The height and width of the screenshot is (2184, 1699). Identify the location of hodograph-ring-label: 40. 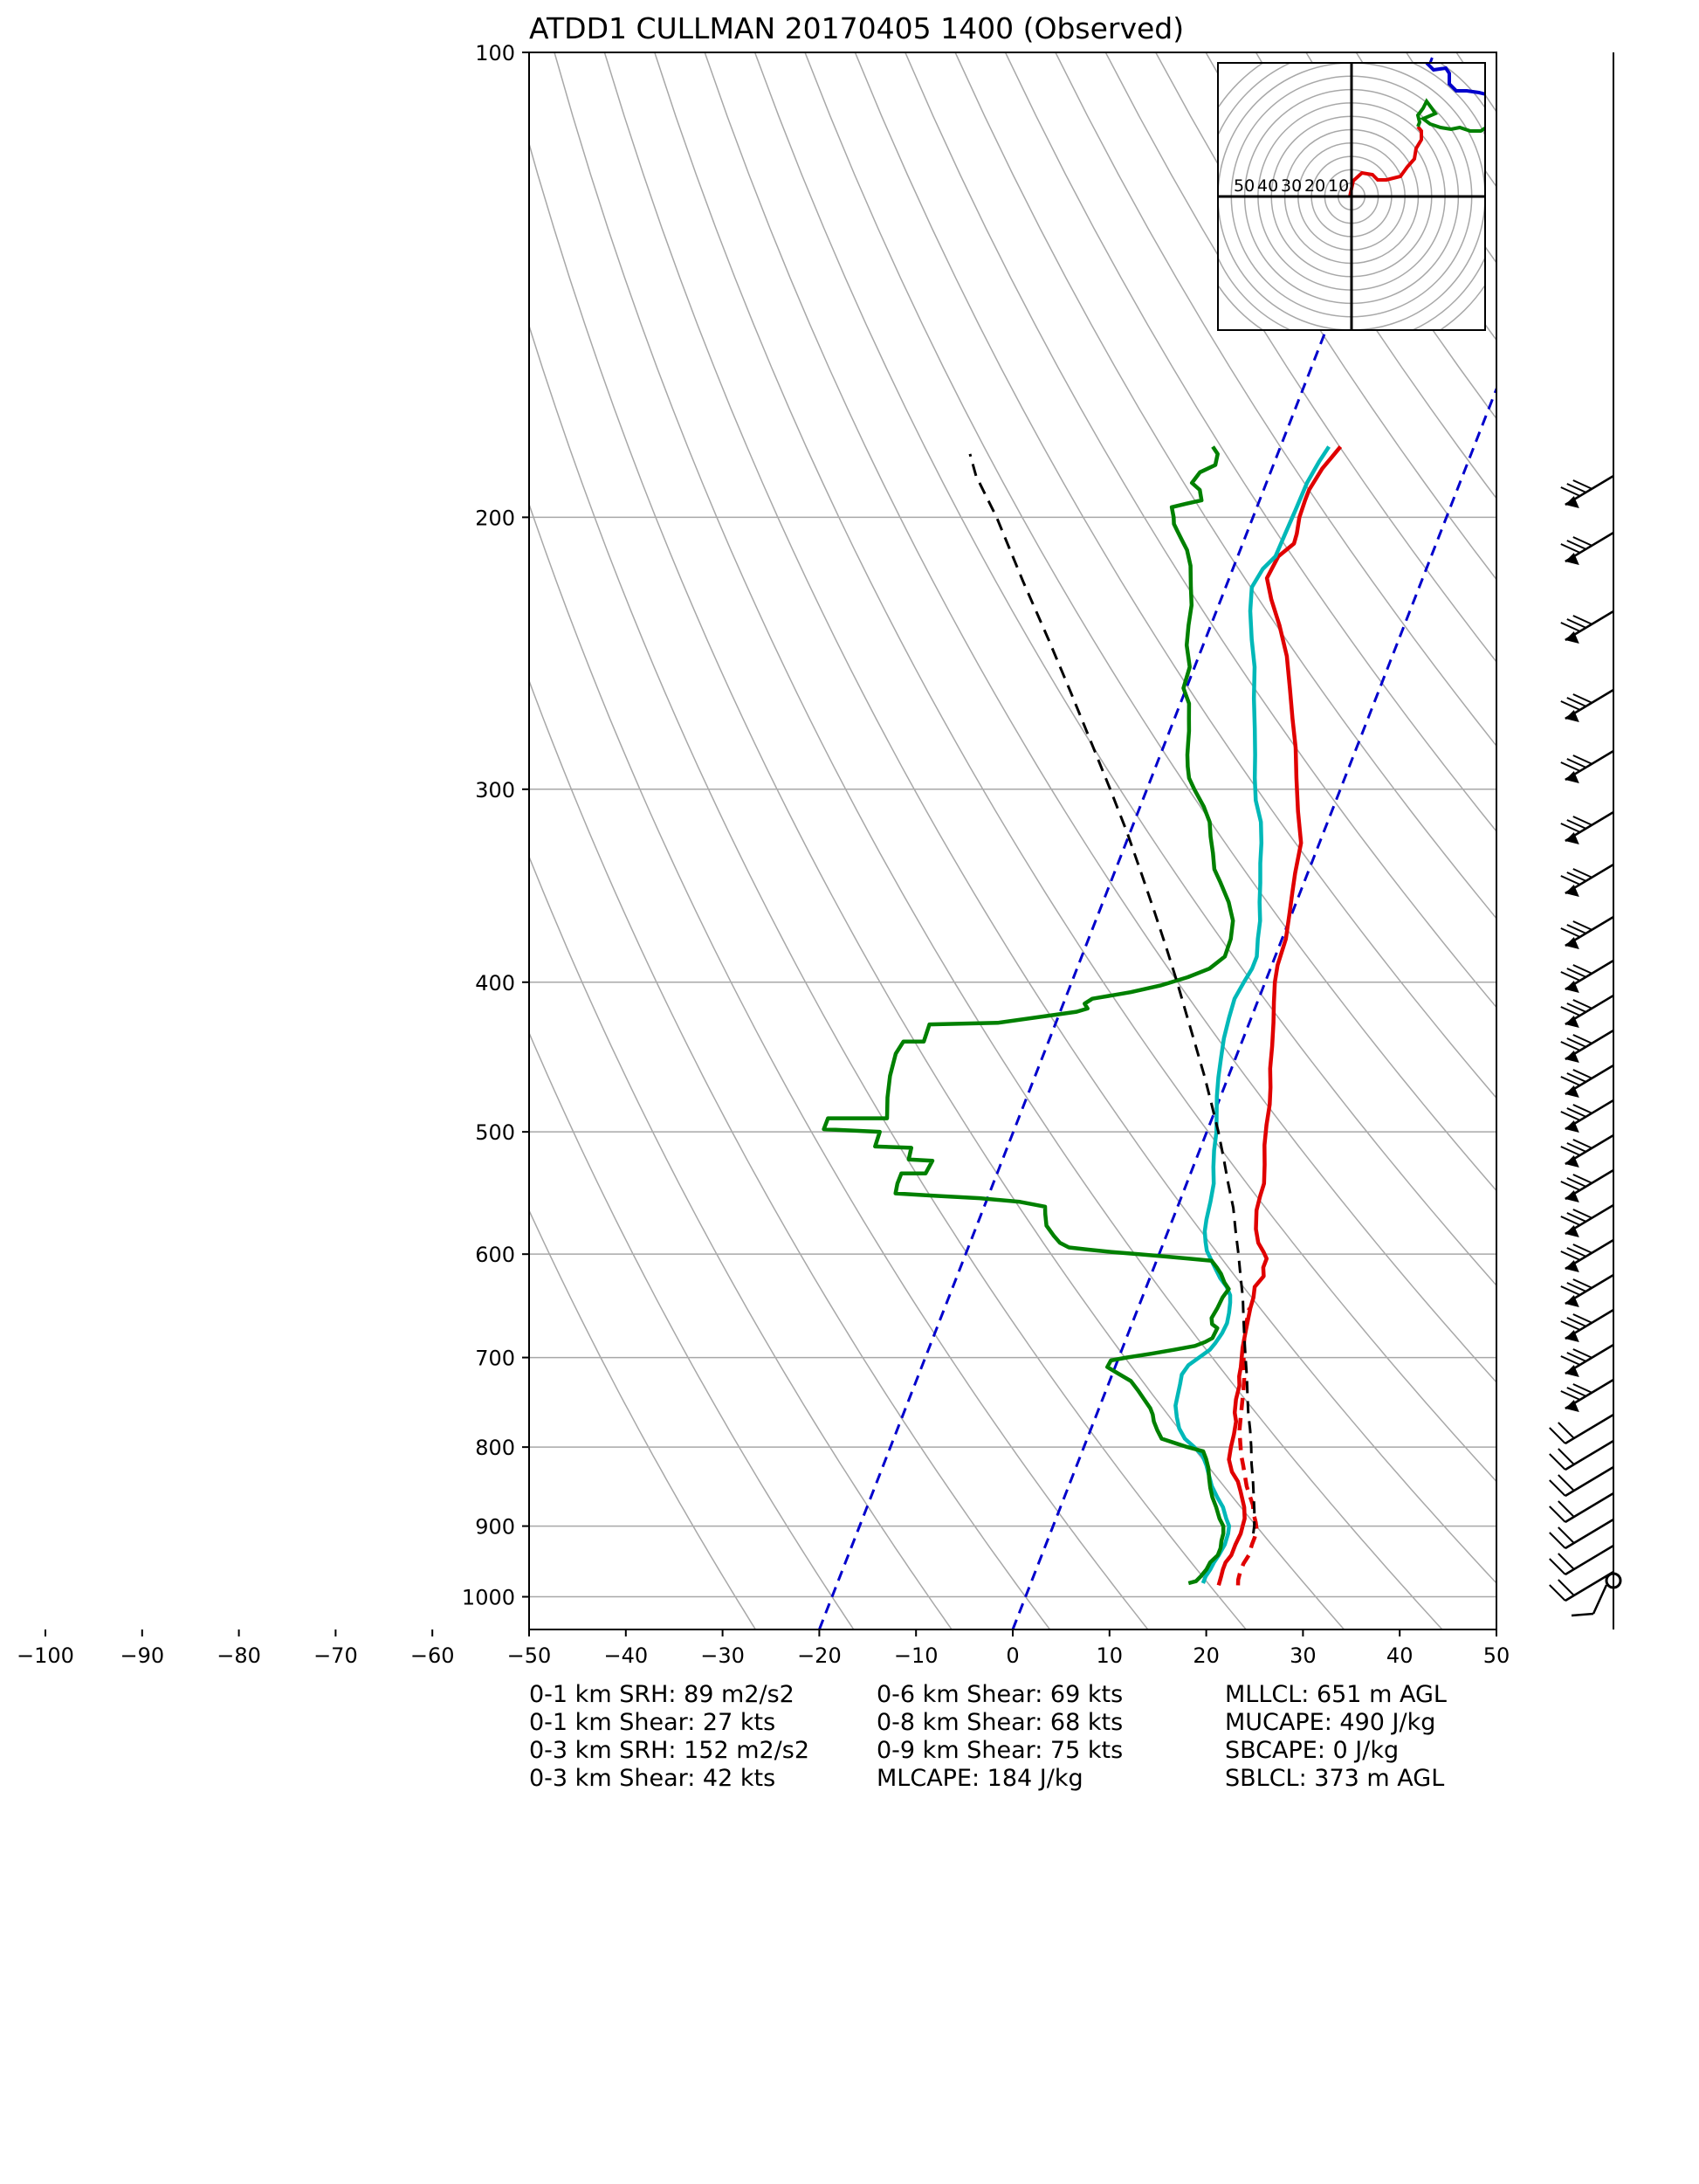
(1267, 186).